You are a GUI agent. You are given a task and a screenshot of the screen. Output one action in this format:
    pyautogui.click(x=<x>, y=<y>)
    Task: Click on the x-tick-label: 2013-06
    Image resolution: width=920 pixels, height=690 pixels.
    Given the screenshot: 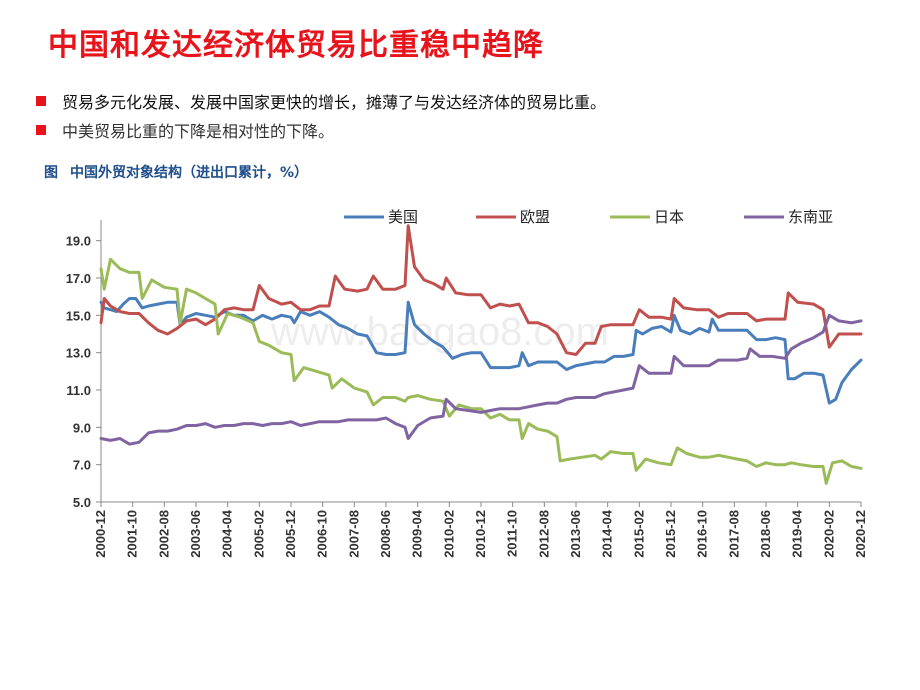 What is the action you would take?
    pyautogui.click(x=575, y=534)
    